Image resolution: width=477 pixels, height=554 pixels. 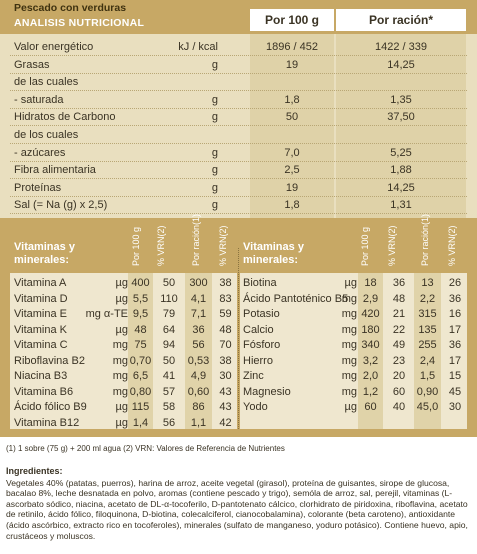 What do you see at coordinates (40, 152) in the screenshot?
I see `nutrient-label: - azúcares` at bounding box center [40, 152].